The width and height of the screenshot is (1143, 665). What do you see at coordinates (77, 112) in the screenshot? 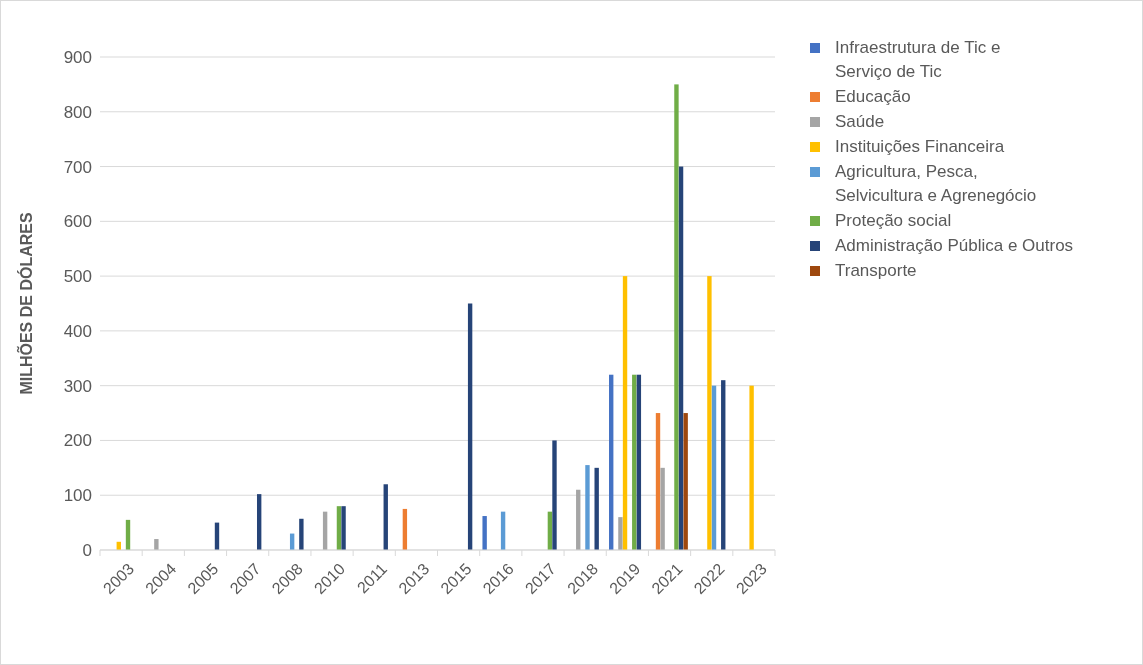
I see `y-tick-label: 800` at bounding box center [77, 112].